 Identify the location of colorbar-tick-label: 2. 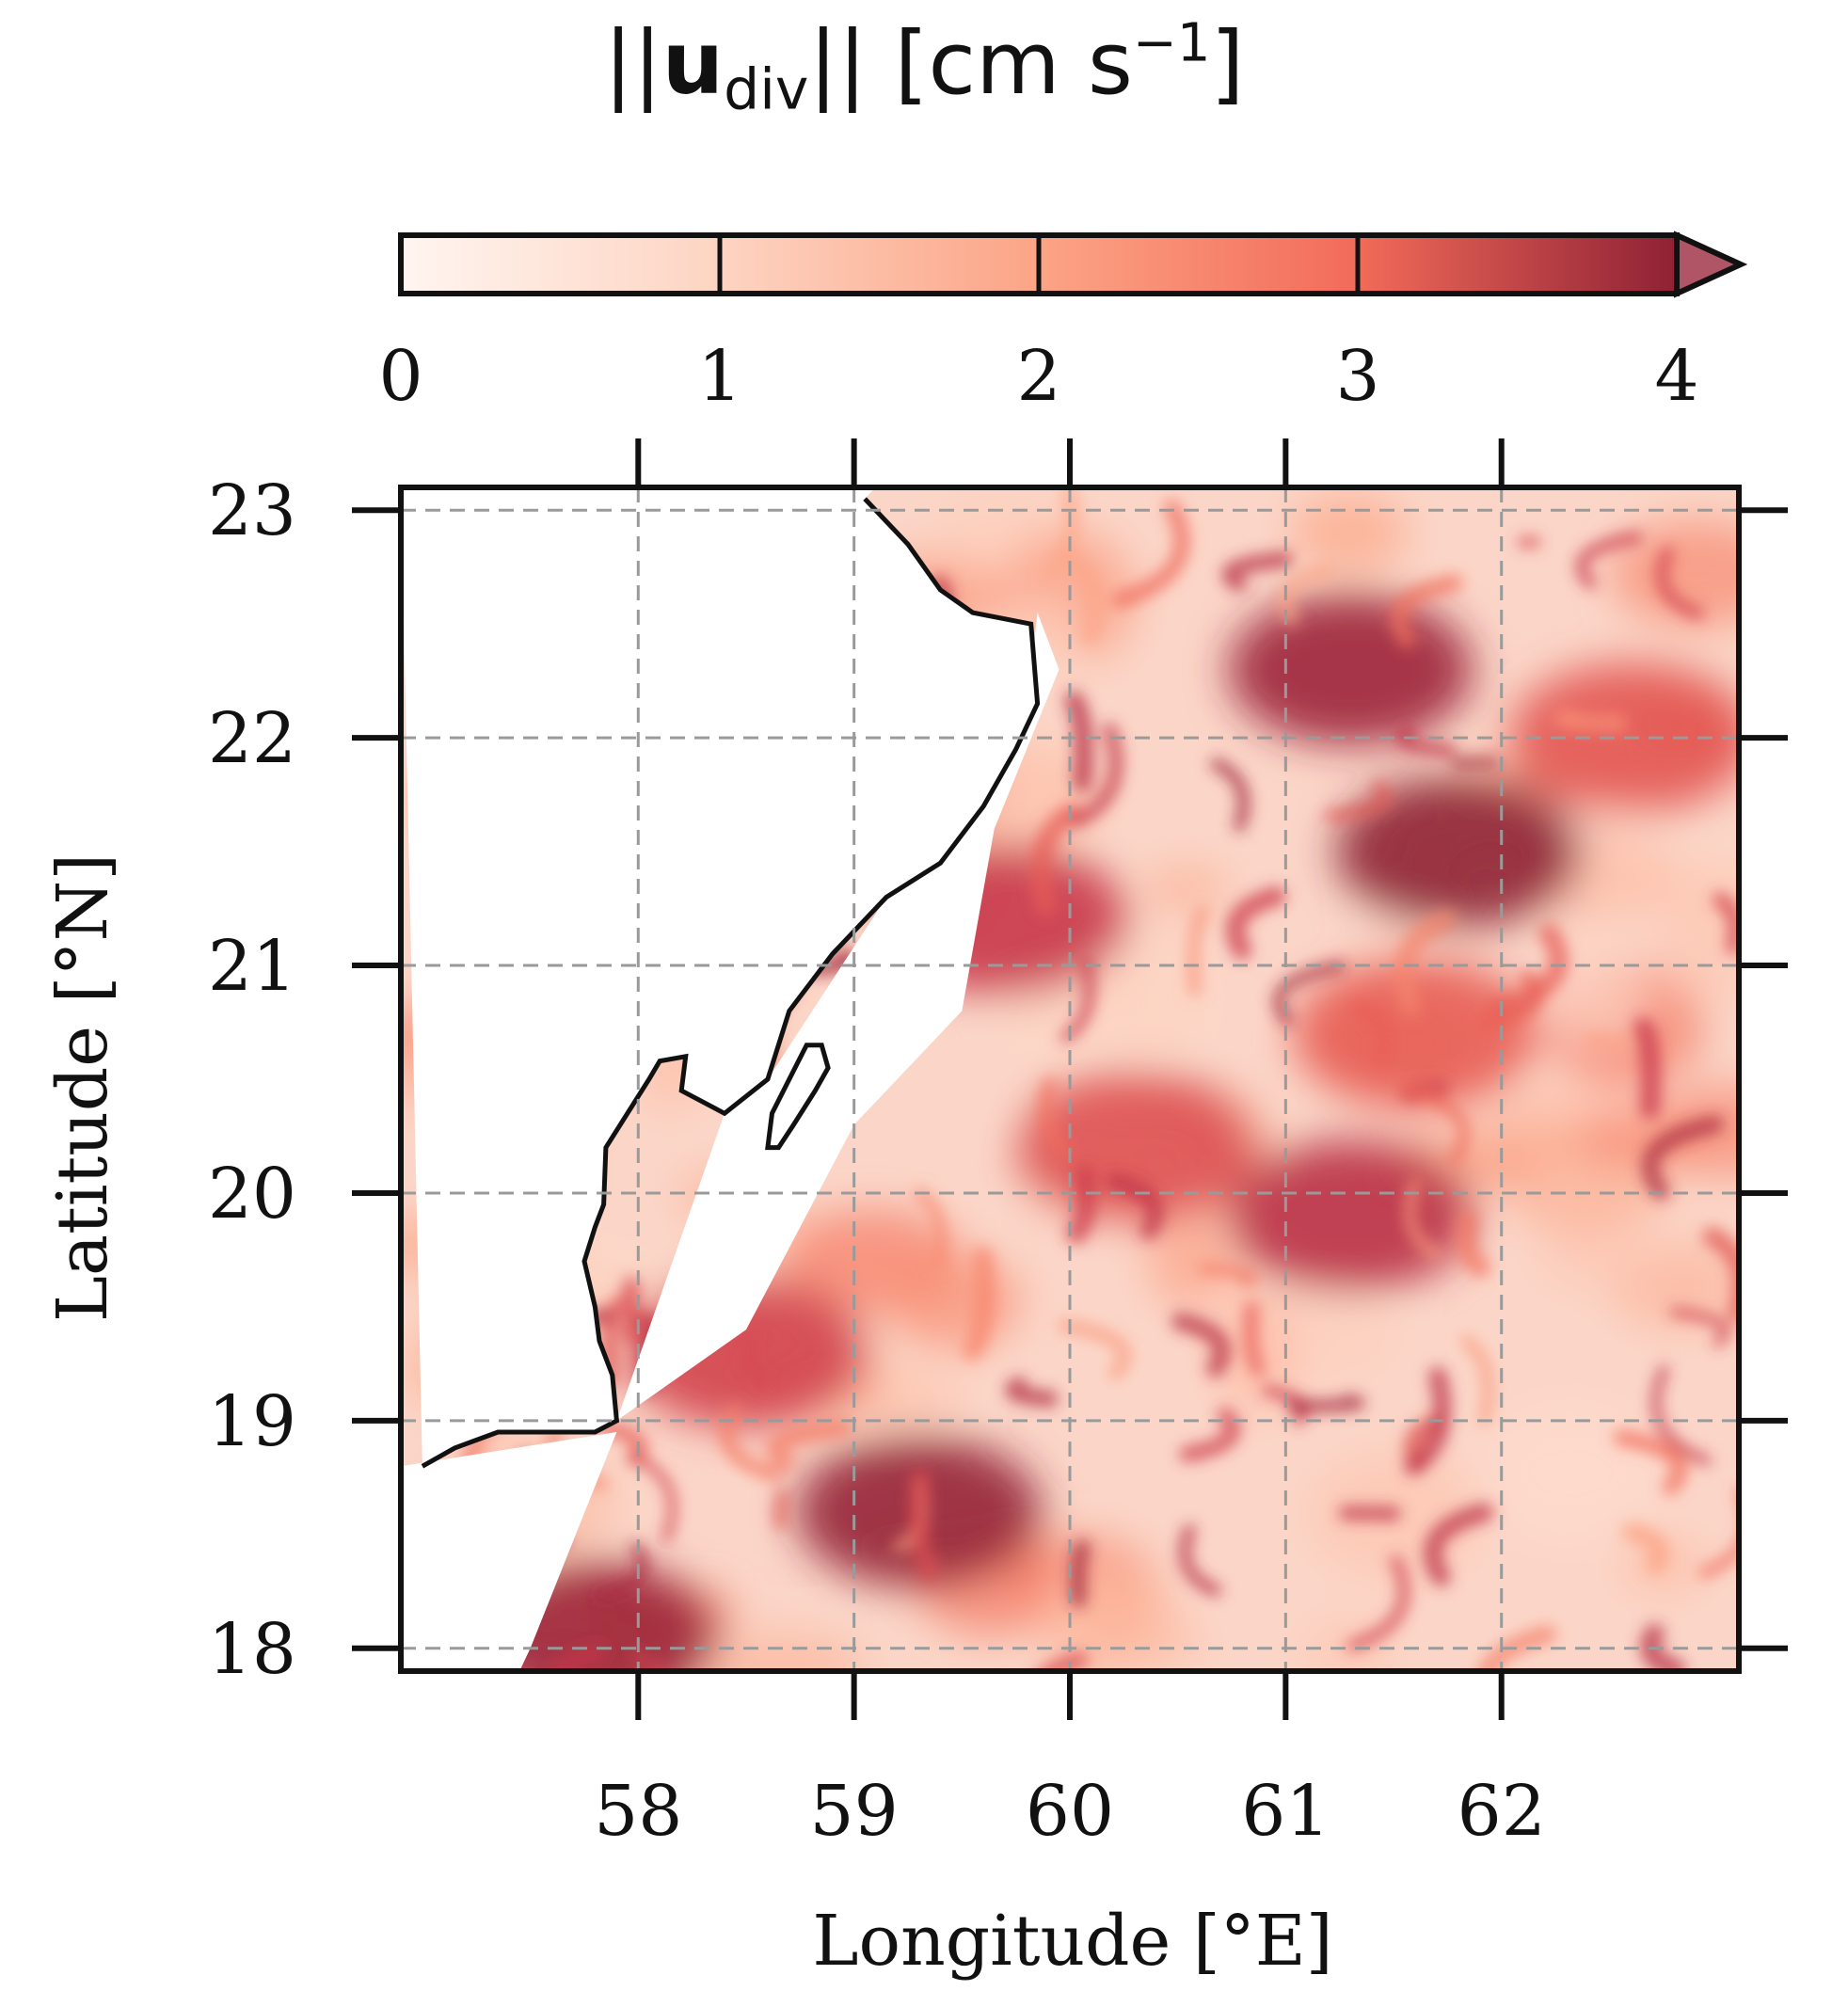
(1038, 376).